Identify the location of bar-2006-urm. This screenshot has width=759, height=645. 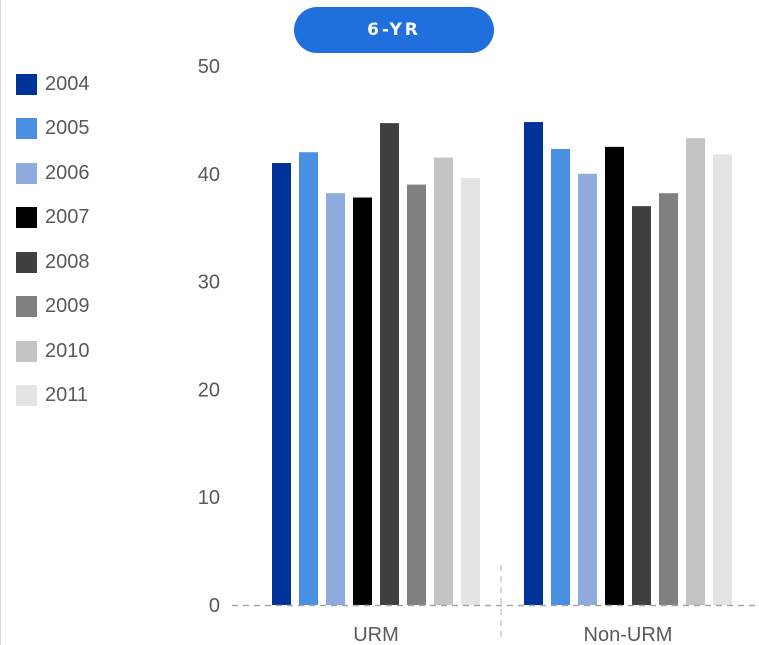
(335, 399).